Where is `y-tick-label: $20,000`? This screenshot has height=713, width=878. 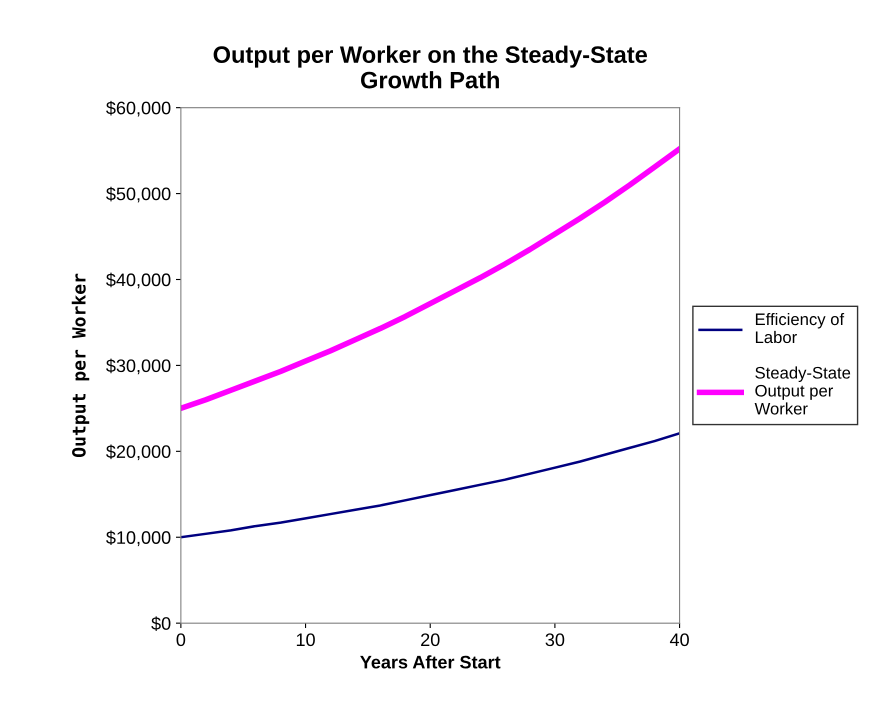
y-tick-label: $20,000 is located at coordinates (138, 452).